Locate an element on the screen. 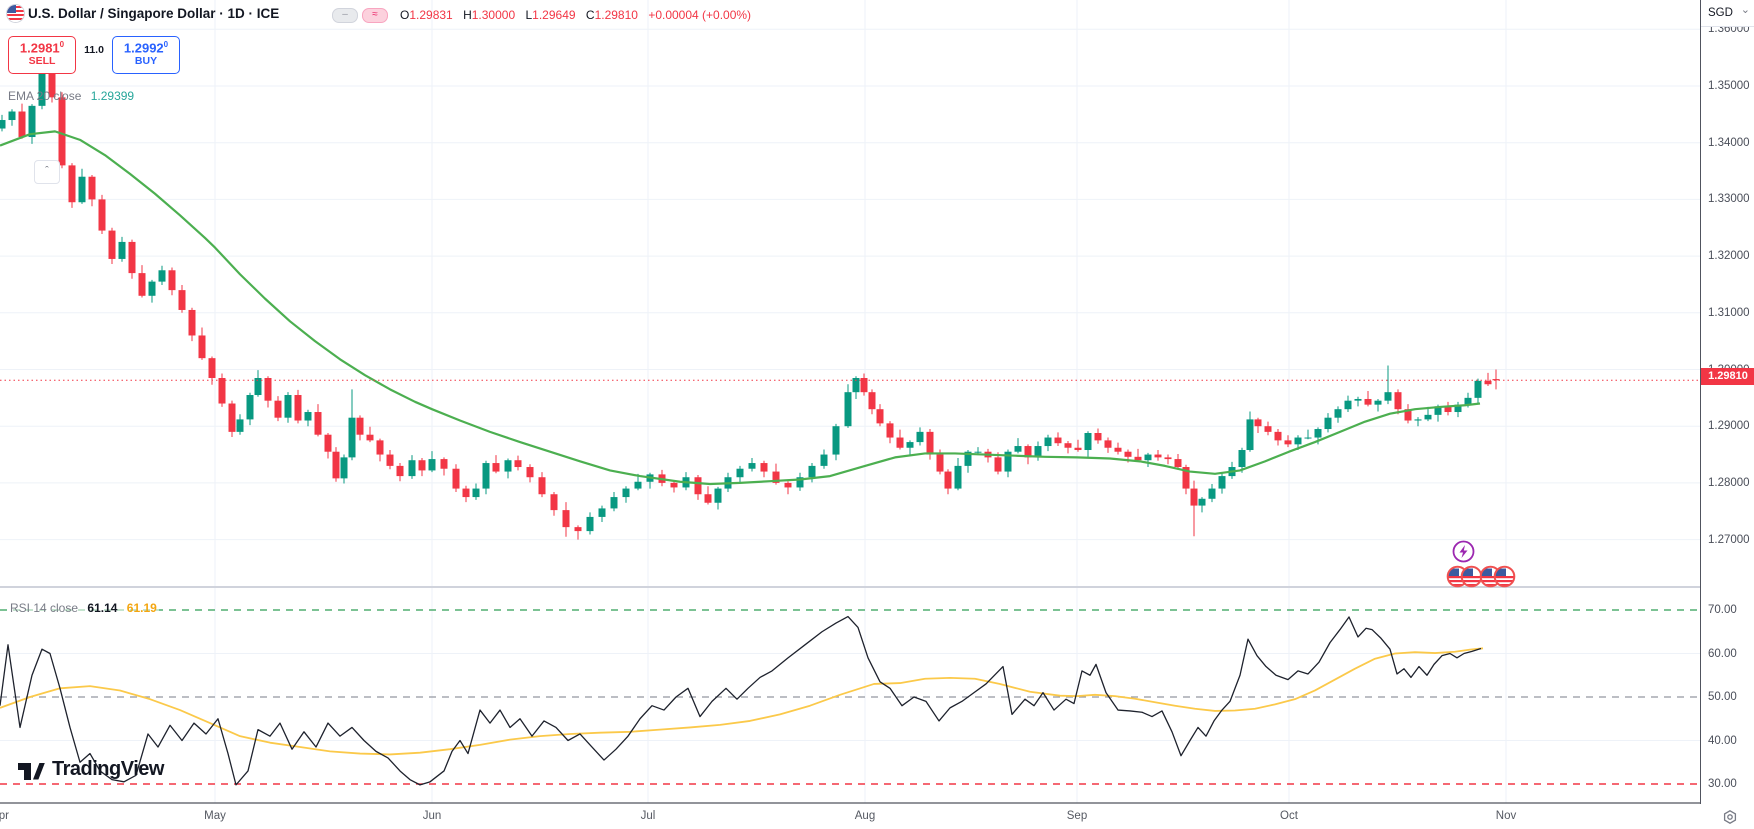  gear-icon is located at coordinates (1730, 817).